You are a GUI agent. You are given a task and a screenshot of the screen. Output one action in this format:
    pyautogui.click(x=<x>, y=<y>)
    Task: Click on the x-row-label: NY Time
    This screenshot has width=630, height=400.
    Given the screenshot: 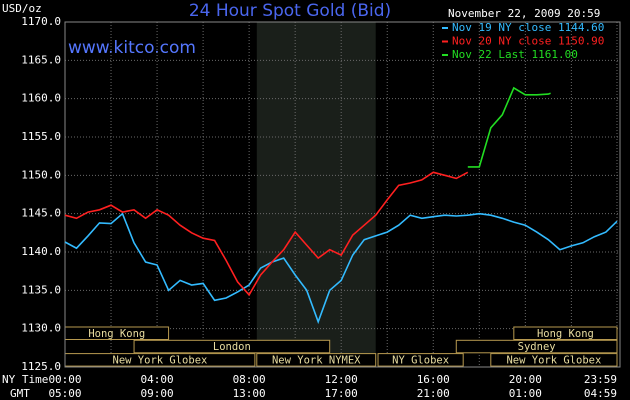 What is the action you would take?
    pyautogui.click(x=25, y=379)
    